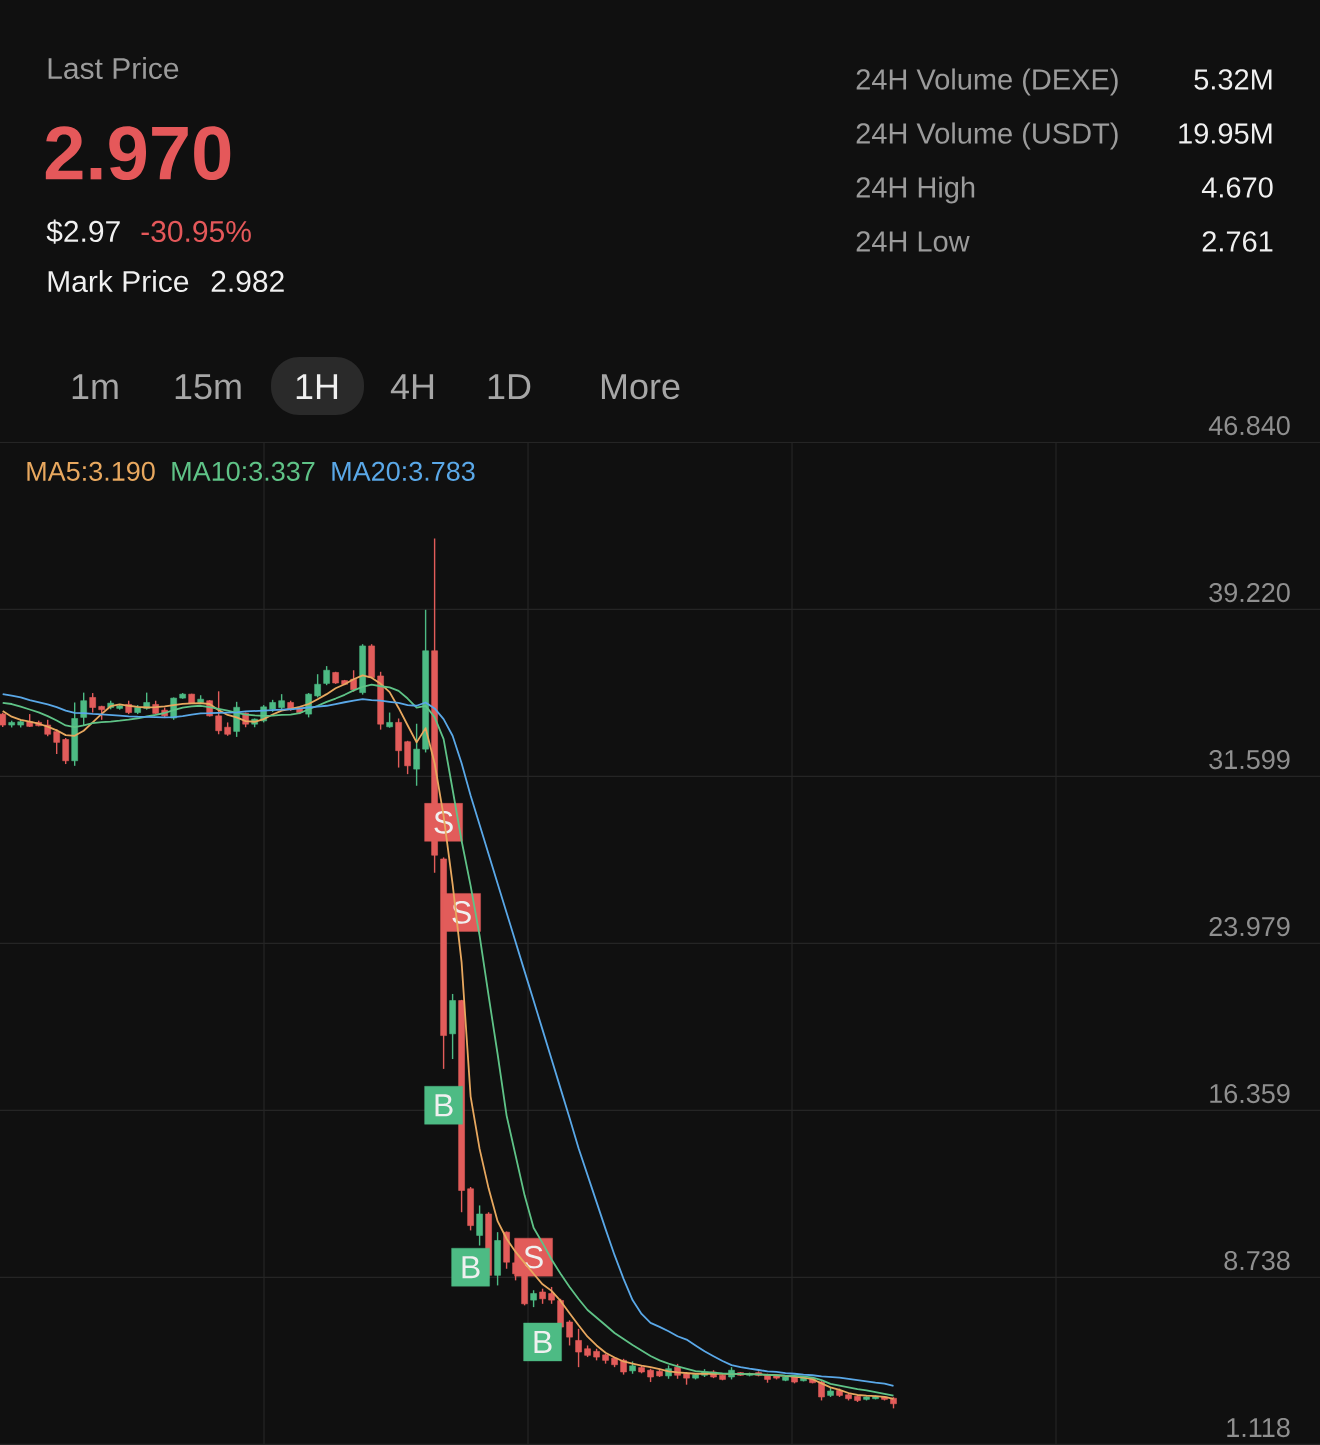 The image size is (1320, 1445). Describe the element at coordinates (243, 471) in the screenshot. I see `text: MA10:3.337` at that location.